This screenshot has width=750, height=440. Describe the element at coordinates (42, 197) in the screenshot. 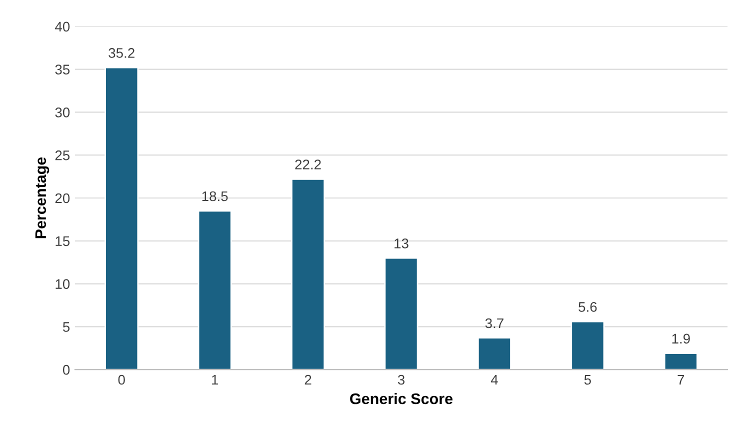

I see `y-axis-title: Percentage` at that location.